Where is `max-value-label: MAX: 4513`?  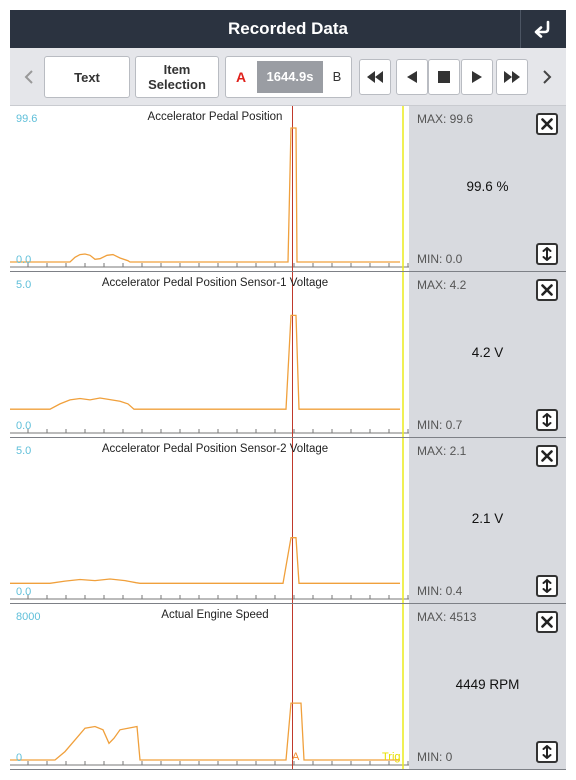 max-value-label: MAX: 4513 is located at coordinates (447, 617).